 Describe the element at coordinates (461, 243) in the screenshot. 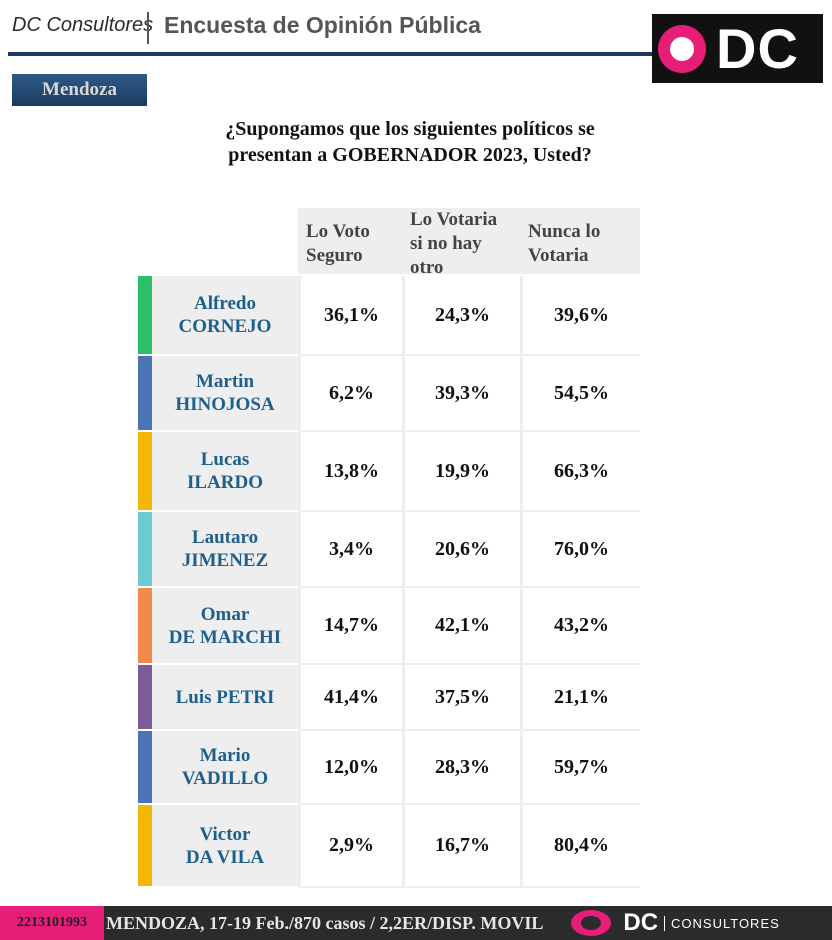

I see `column-header-votaria: Lo Votaria si no hay otro` at that location.